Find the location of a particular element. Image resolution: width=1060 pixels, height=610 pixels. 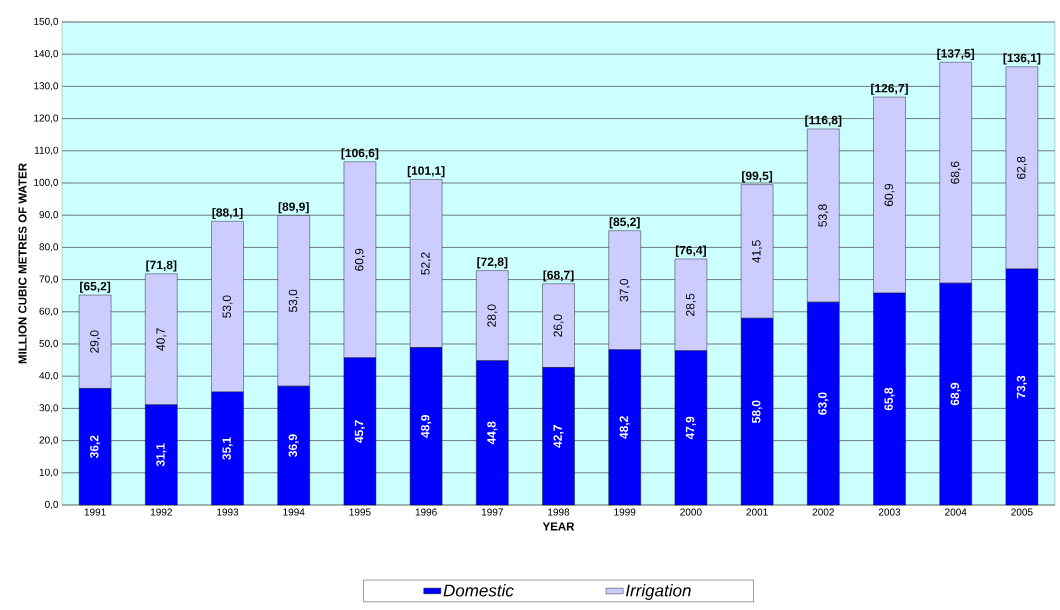

data-label: 40,7 is located at coordinates (161, 339).